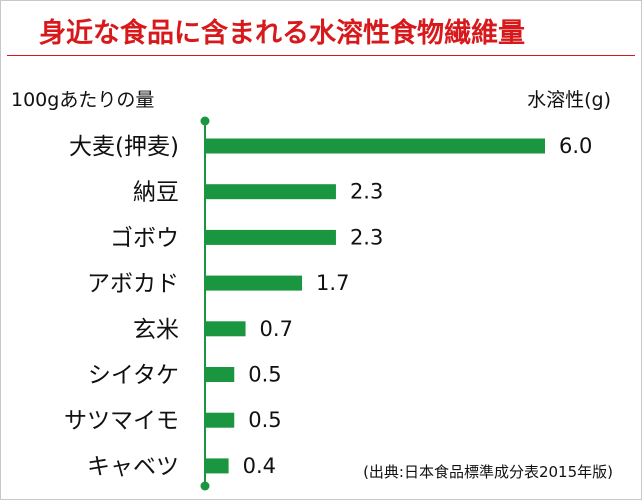 This screenshot has height=500, width=642. What do you see at coordinates (205, 121) in the screenshot?
I see `axis-top-dot` at bounding box center [205, 121].